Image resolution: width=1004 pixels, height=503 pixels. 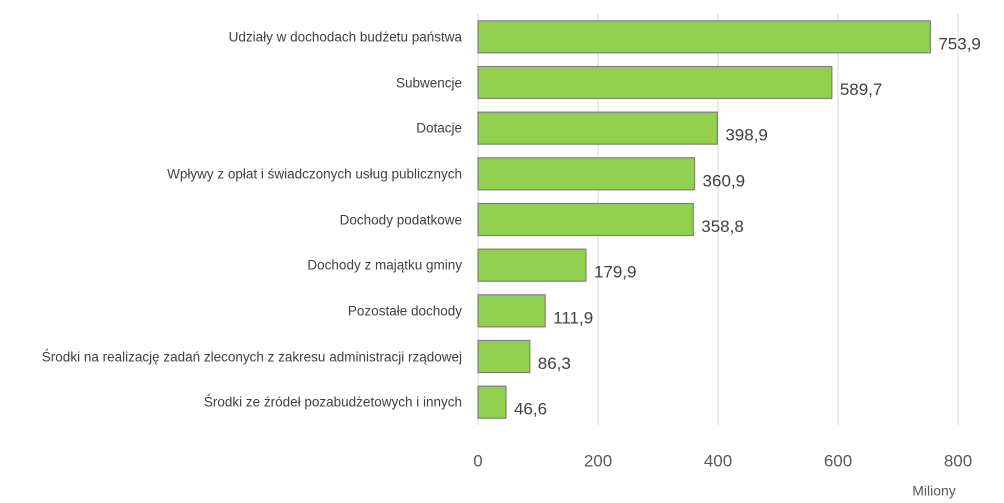 What do you see at coordinates (384, 265) in the screenshot?
I see `y-tick-label: Dochody z majątku gminy` at bounding box center [384, 265].